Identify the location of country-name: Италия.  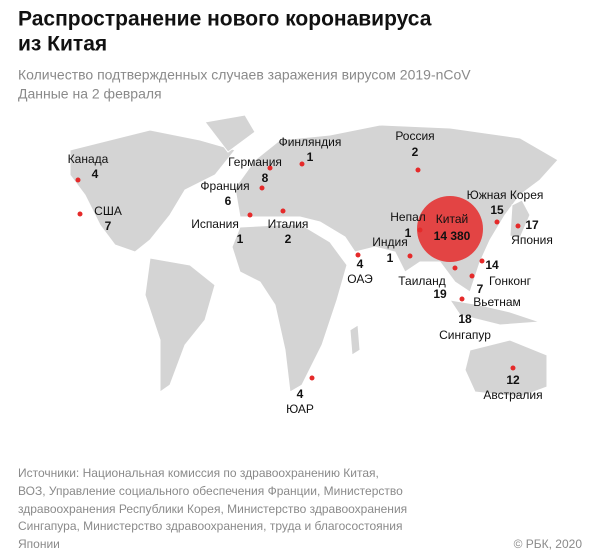
(288, 224).